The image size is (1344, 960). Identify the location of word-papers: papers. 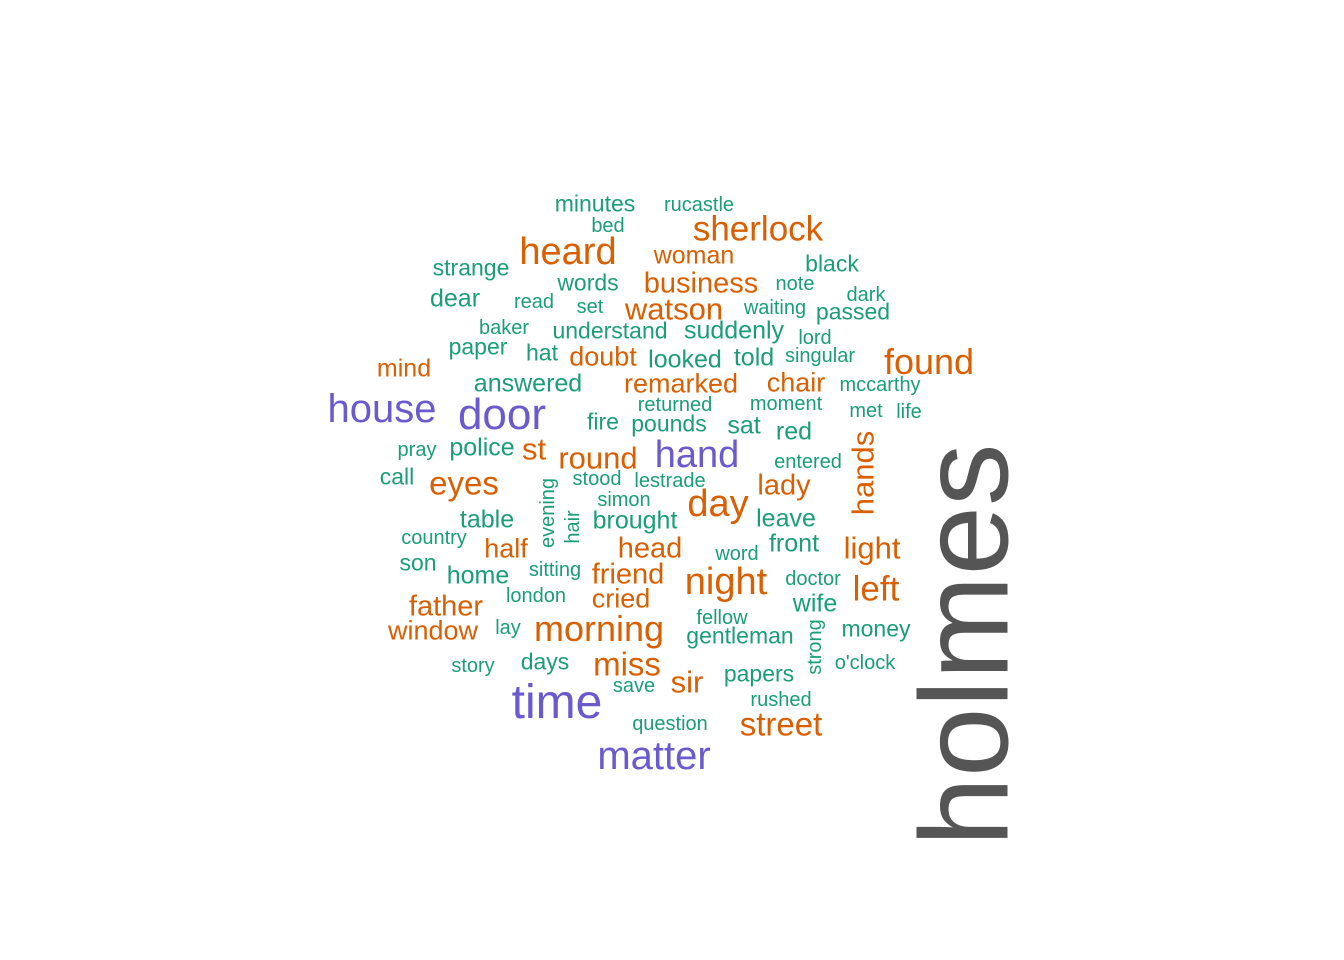
(759, 673).